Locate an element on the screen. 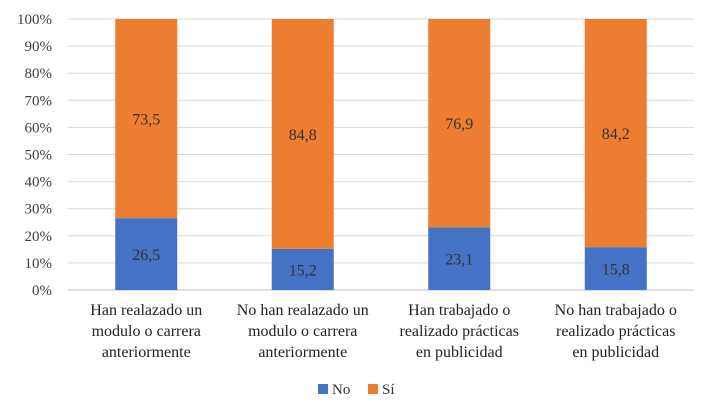 The height and width of the screenshot is (418, 704). data-label: 76,9 is located at coordinates (459, 124).